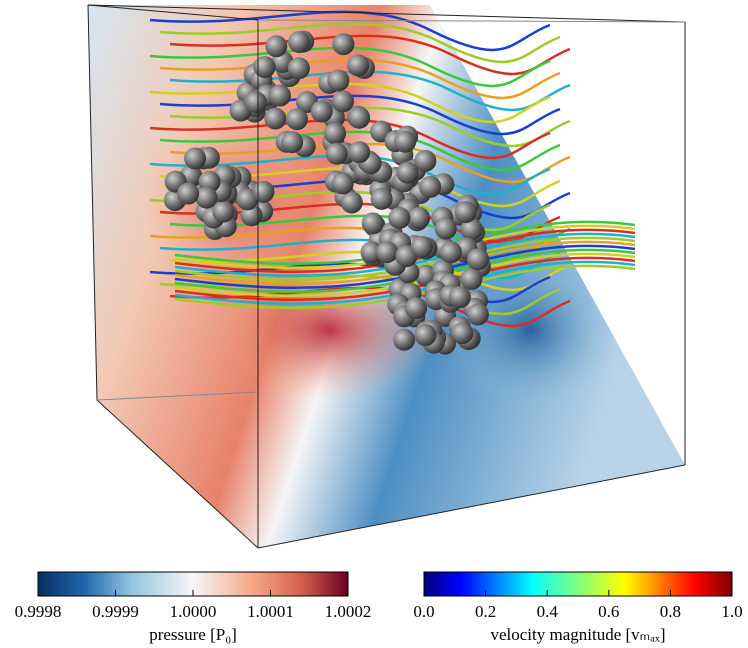 The image size is (748, 648). What do you see at coordinates (485, 611) in the screenshot?
I see `tick-label: 0.2` at bounding box center [485, 611].